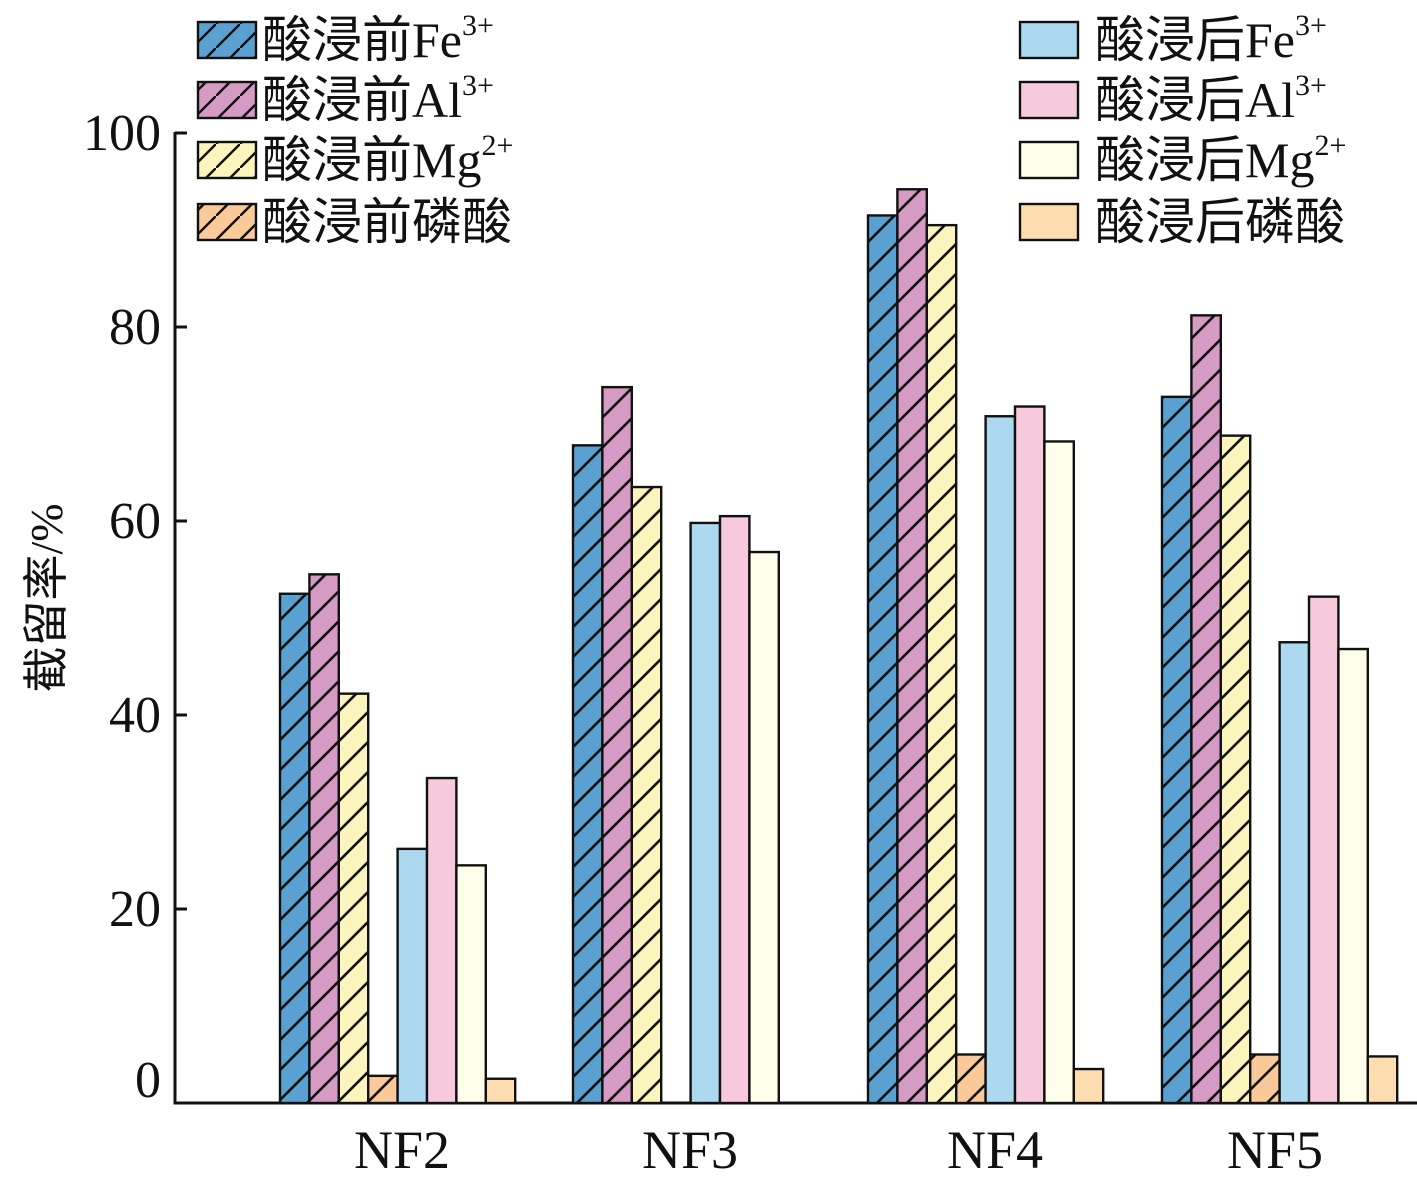 The image size is (1417, 1186). Describe the element at coordinates (912, 646) in the screenshot. I see `bar-nf4-before-1-hatch` at that location.